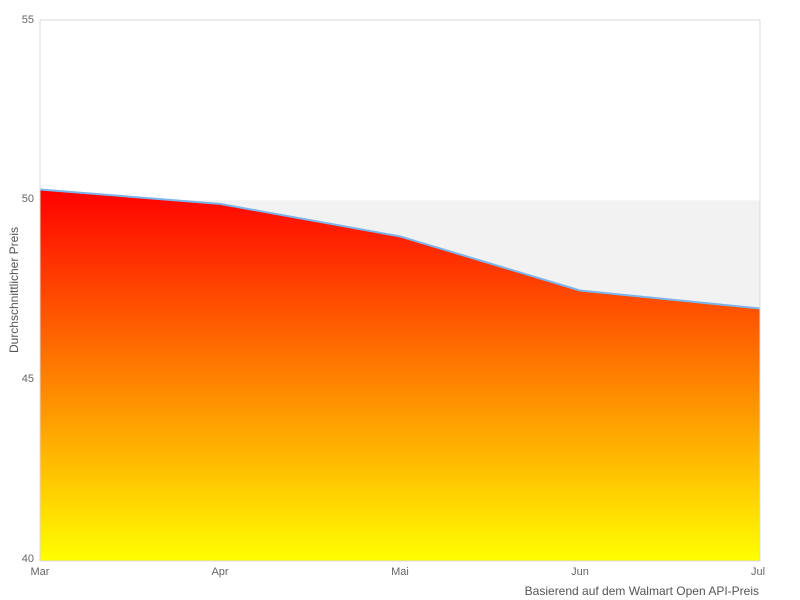 Image resolution: width=800 pixels, height=600 pixels. What do you see at coordinates (27, 559) in the screenshot?
I see `y-tick-label: 40` at bounding box center [27, 559].